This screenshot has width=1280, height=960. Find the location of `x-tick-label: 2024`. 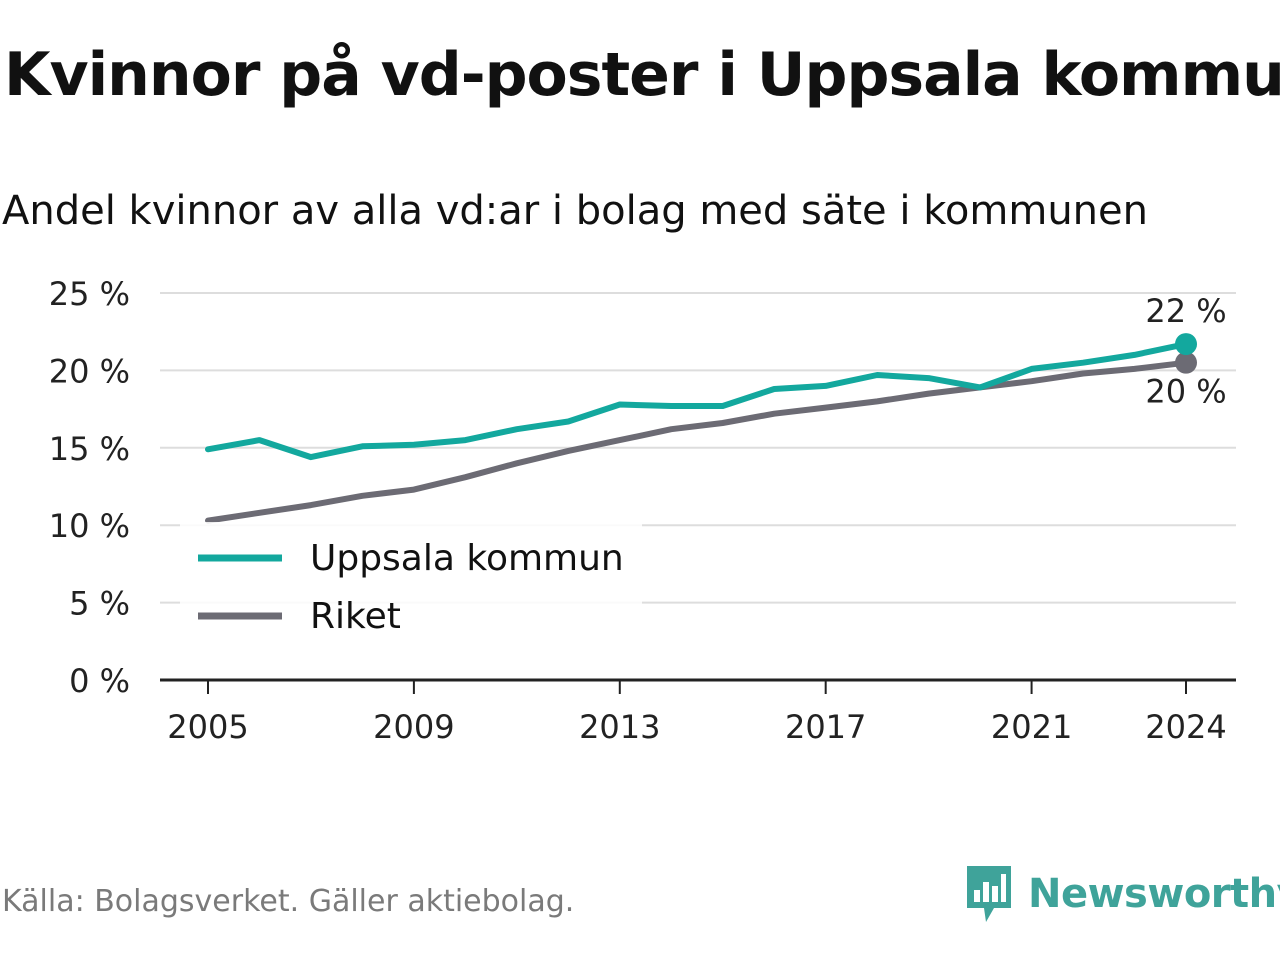

x-tick-label: 2024 is located at coordinates (1185, 727).